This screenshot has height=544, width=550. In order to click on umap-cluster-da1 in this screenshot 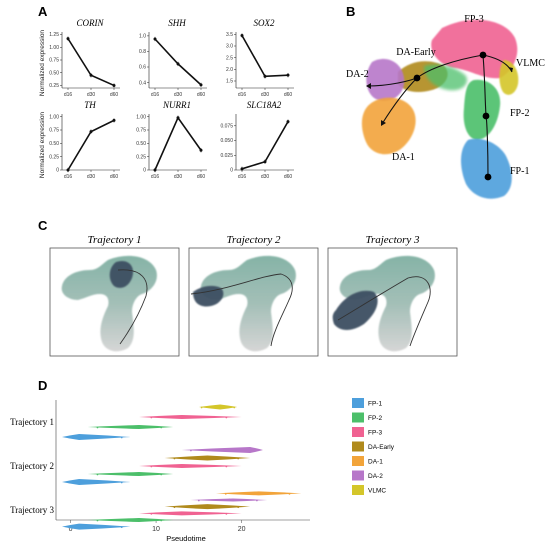, I will do `click(388, 126)`.